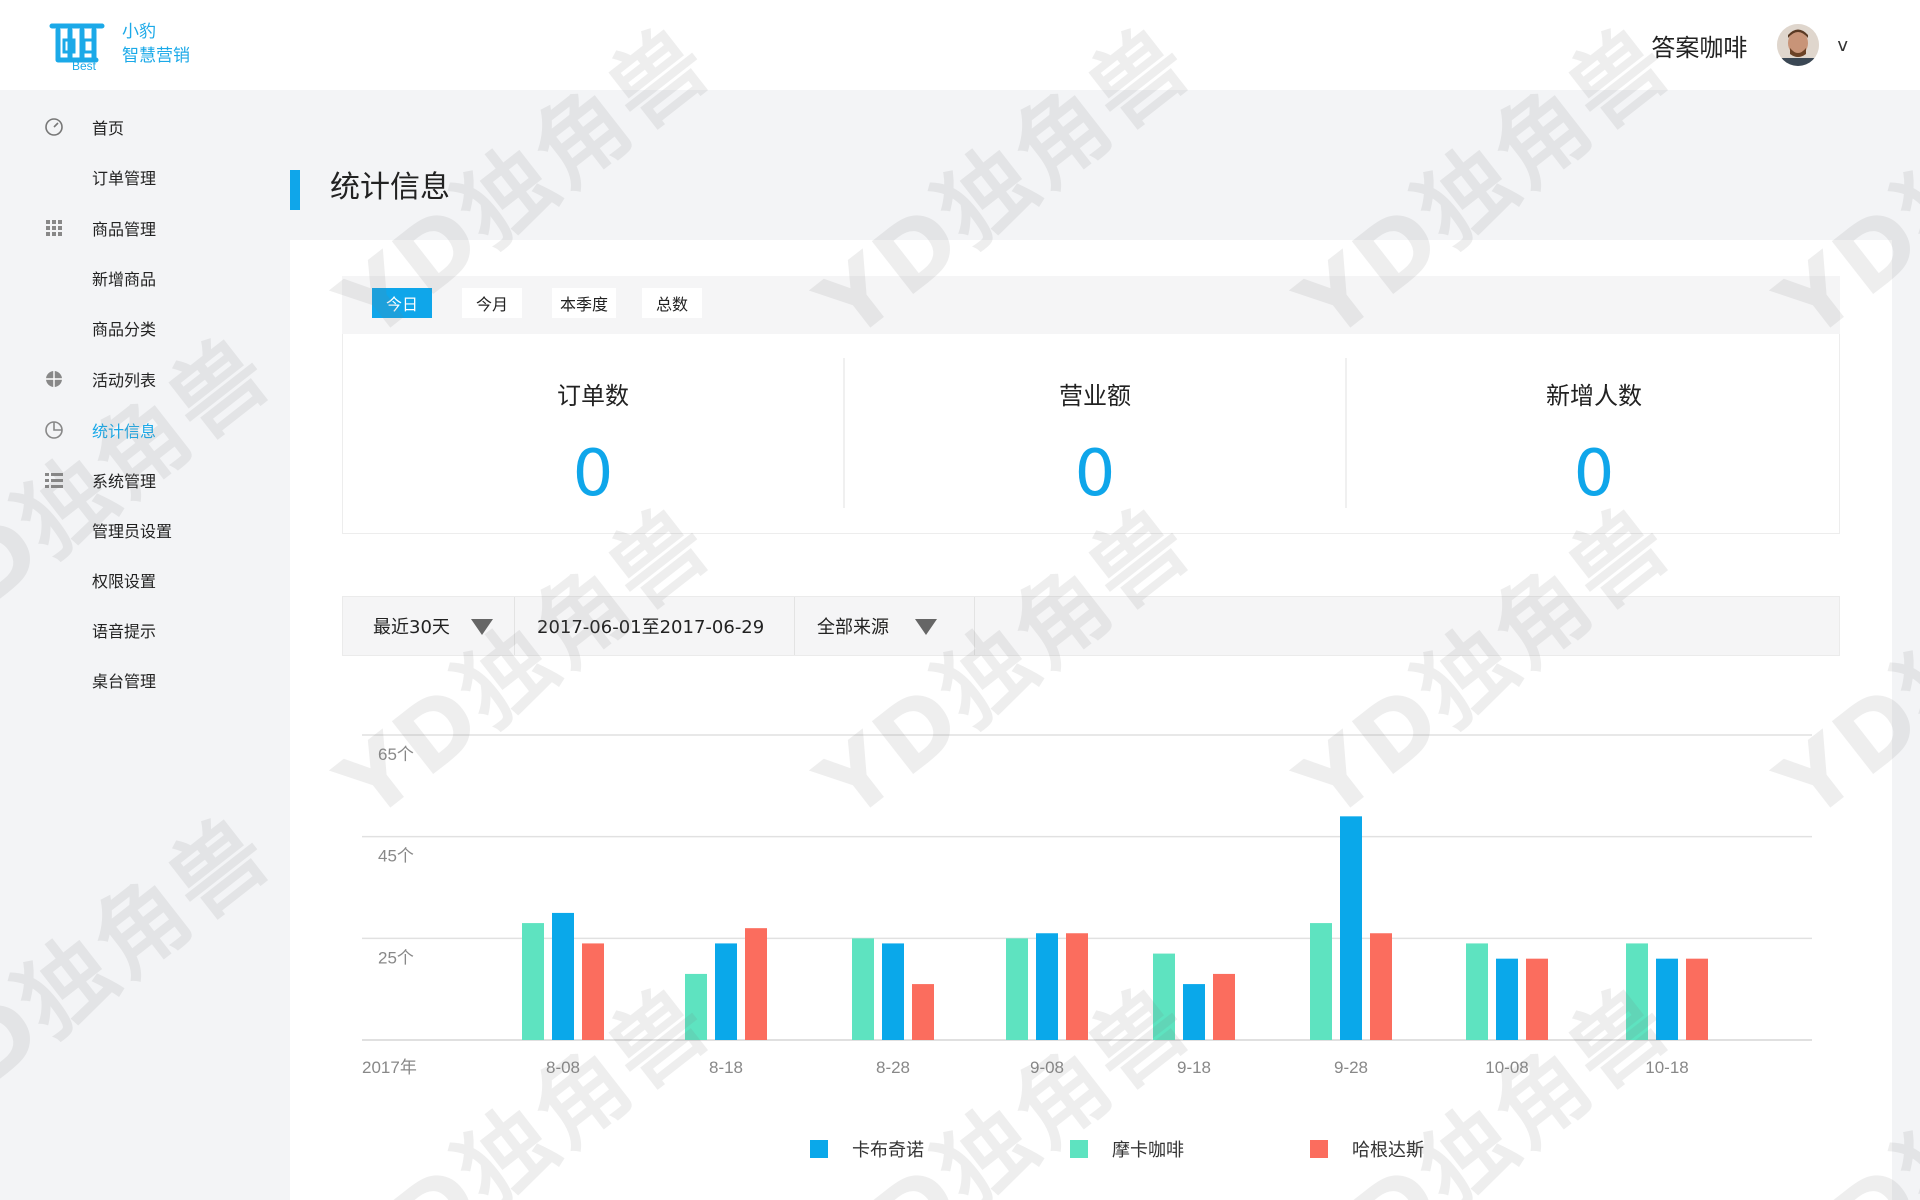  I want to click on page-title: 统计信息, so click(390, 187).